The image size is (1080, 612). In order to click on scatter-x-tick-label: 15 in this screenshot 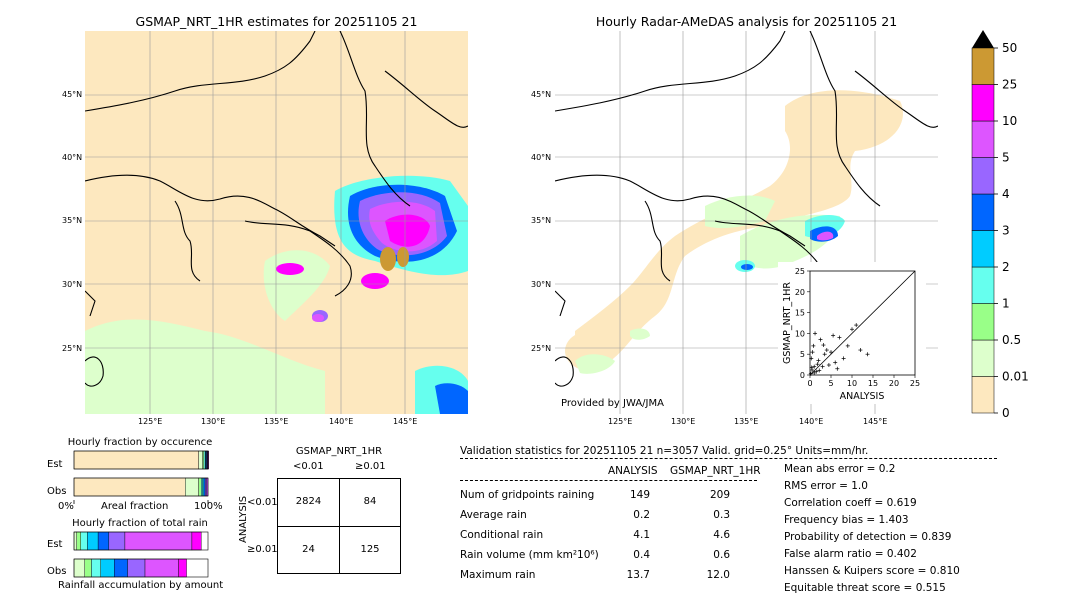, I will do `click(873, 383)`.